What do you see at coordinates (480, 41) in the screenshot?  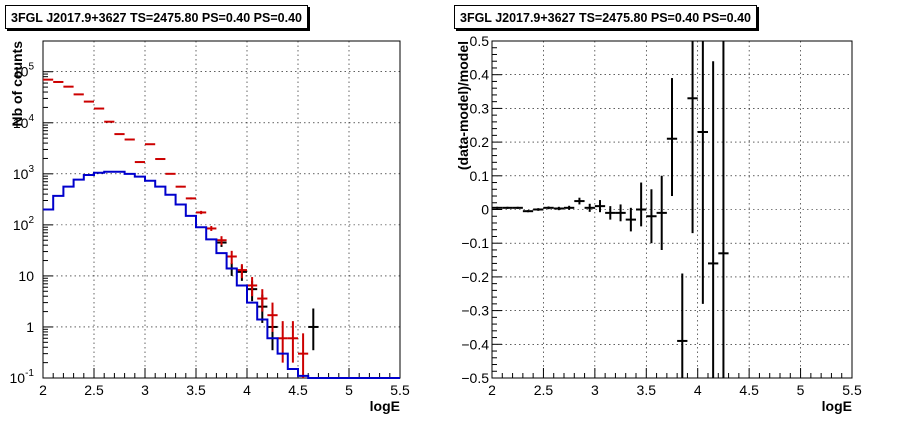 I see `y-tick-label: 0.5` at bounding box center [480, 41].